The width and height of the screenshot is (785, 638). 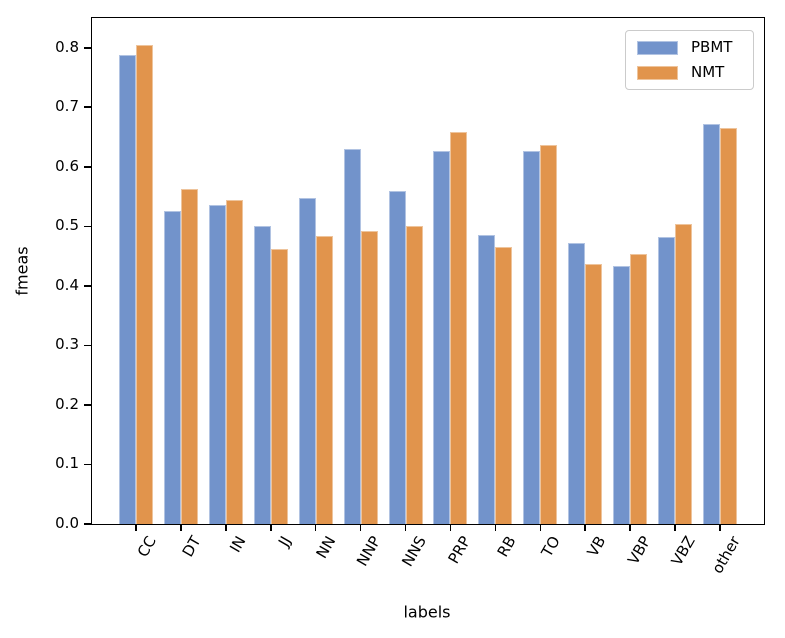 What do you see at coordinates (549, 334) in the screenshot?
I see `bar-nmt-to` at bounding box center [549, 334].